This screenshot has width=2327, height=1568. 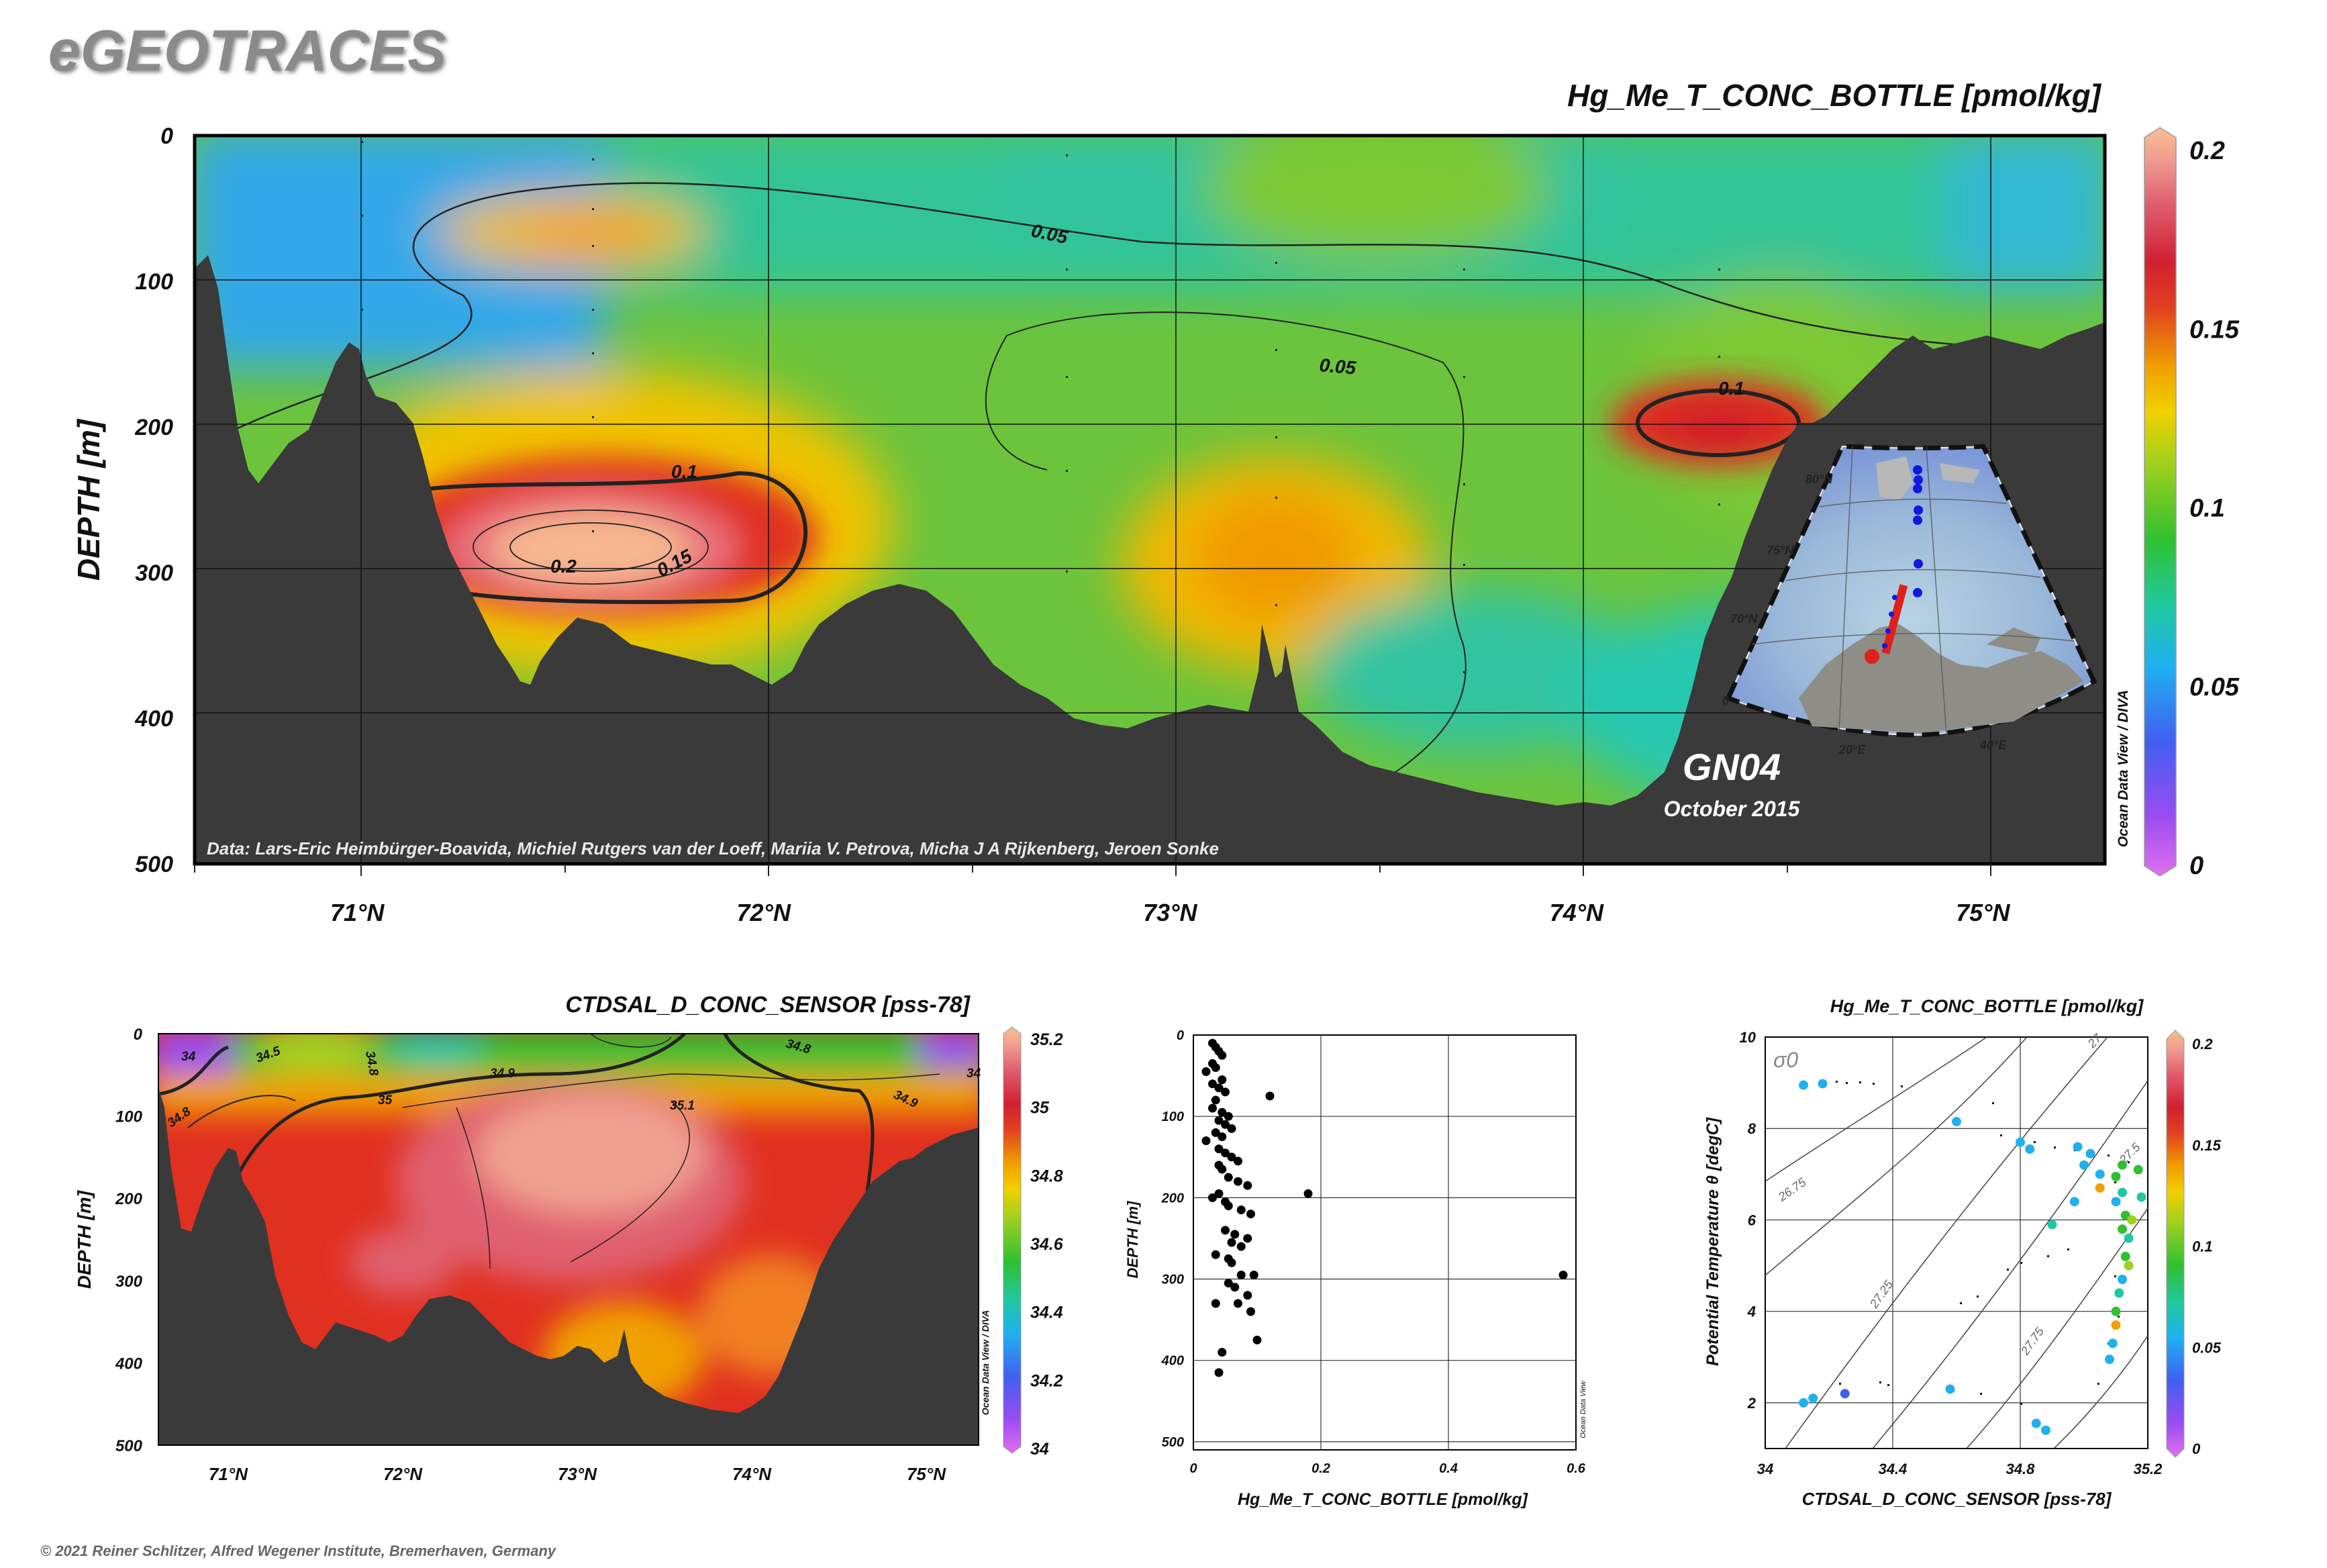 What do you see at coordinates (1172, 1199) in the screenshot?
I see `scatter-y-tick-label: 200` at bounding box center [1172, 1199].